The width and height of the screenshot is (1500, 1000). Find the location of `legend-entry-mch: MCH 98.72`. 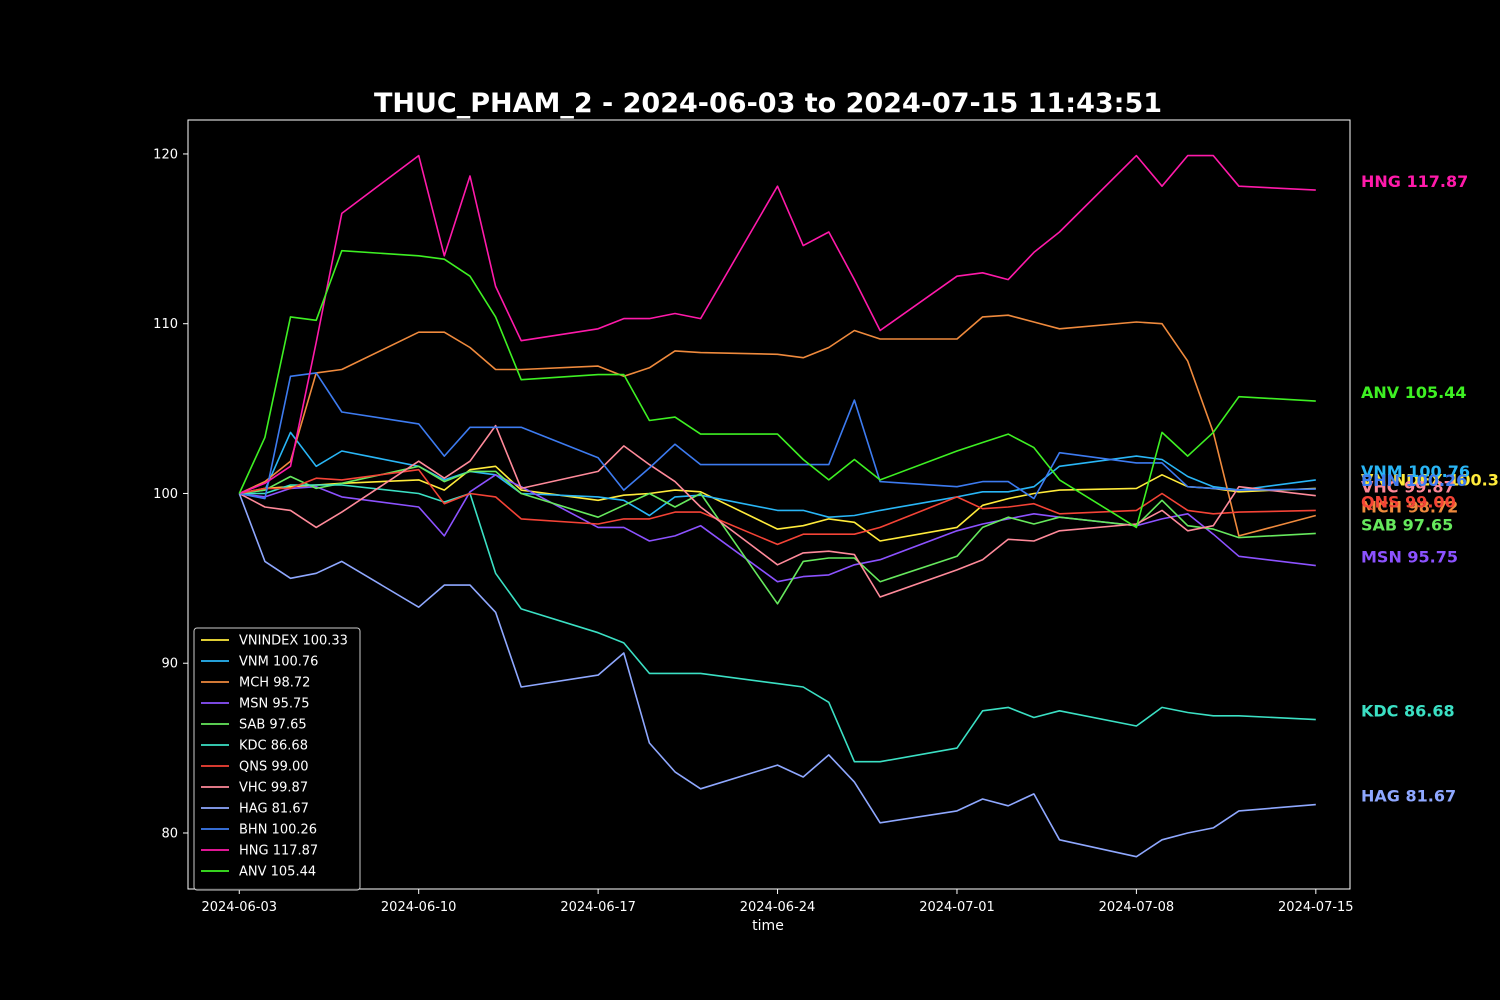

legend-entry-mch: MCH 98.72 is located at coordinates (274, 683).